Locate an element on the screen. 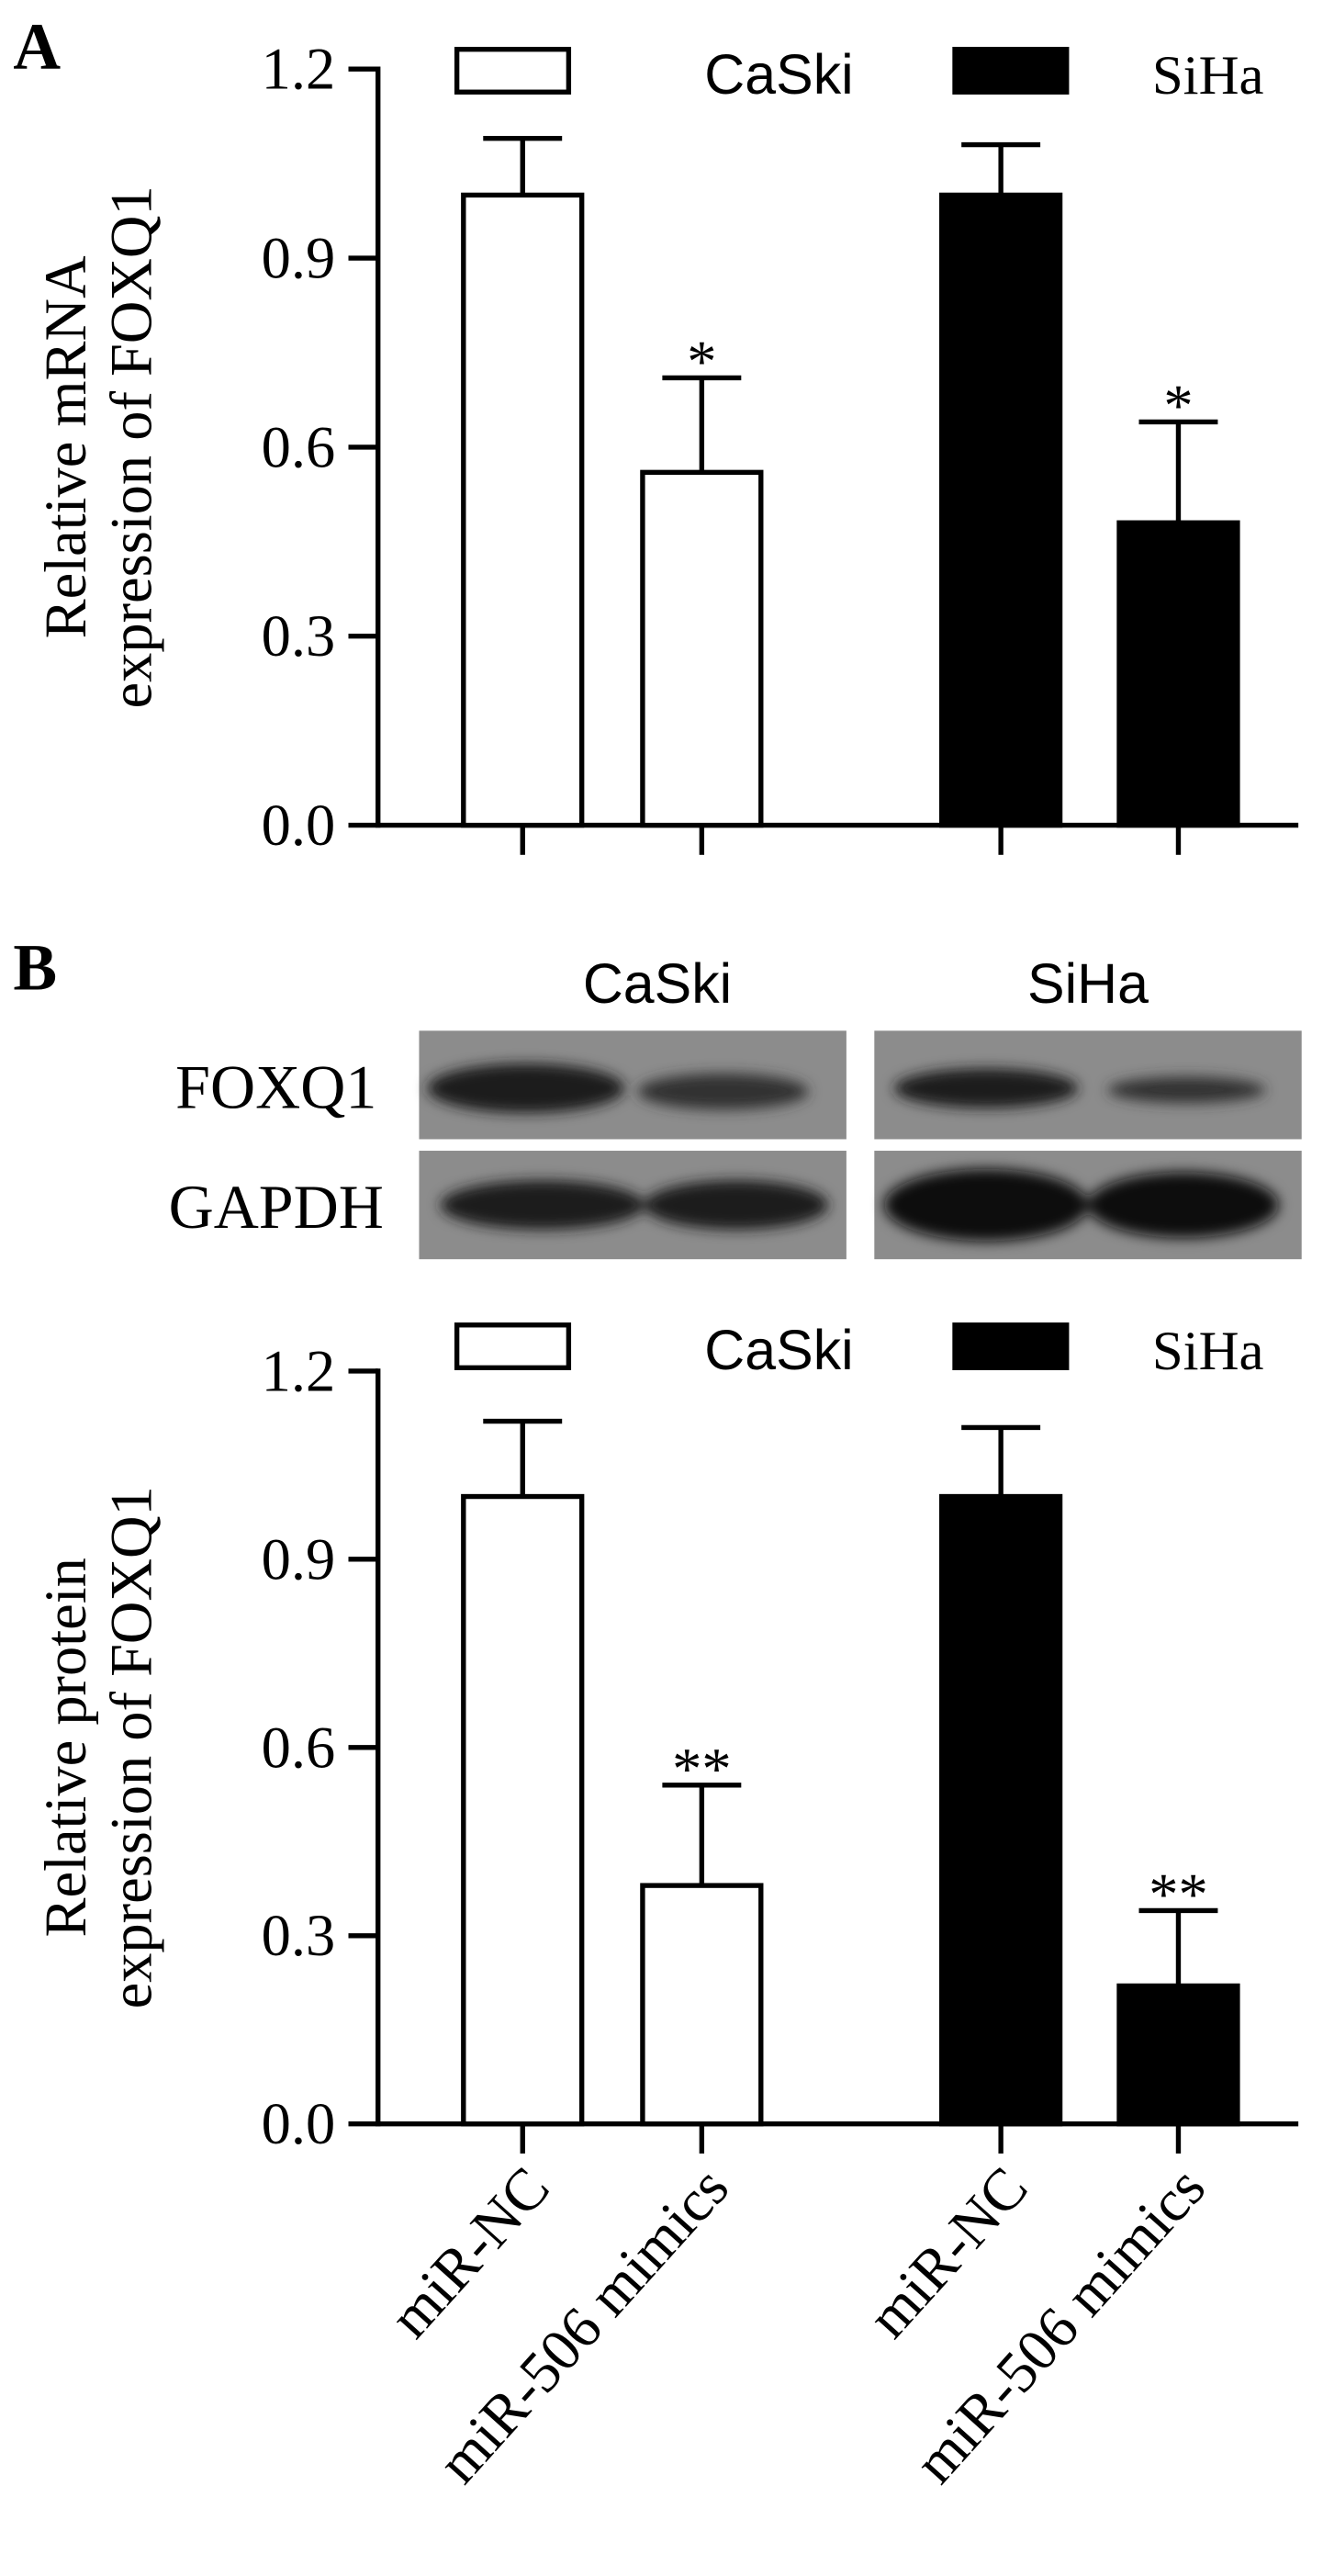  blot-row-label: GAPDH is located at coordinates (277, 1207).